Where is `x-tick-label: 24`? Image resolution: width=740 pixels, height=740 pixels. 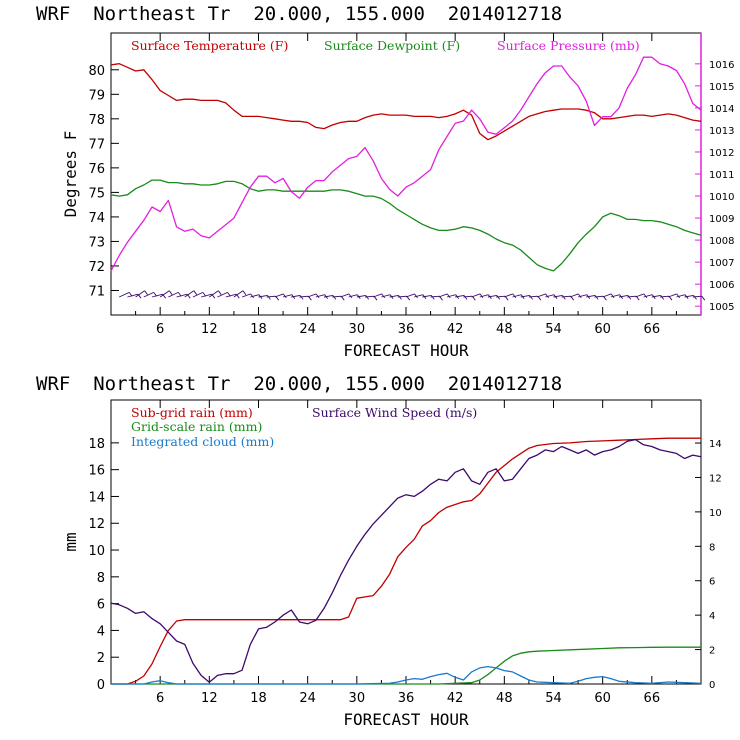 x-tick-label: 24 is located at coordinates (307, 329).